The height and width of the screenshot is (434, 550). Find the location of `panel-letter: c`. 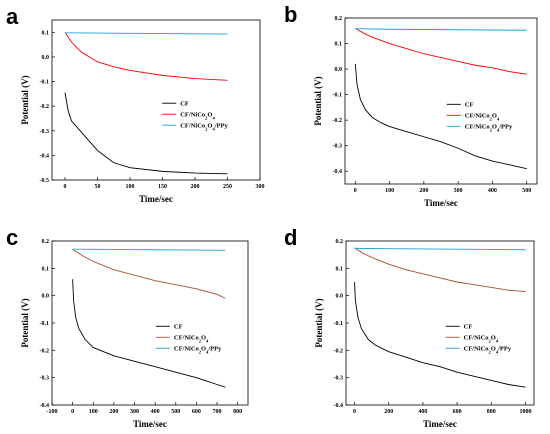

panel-letter: c is located at coordinates (12, 237).